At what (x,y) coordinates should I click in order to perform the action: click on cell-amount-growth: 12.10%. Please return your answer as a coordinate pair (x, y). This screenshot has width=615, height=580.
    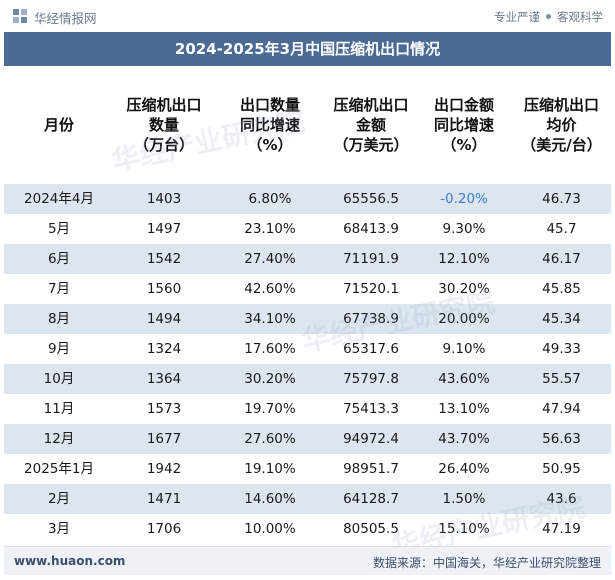
    Looking at the image, I should click on (464, 259).